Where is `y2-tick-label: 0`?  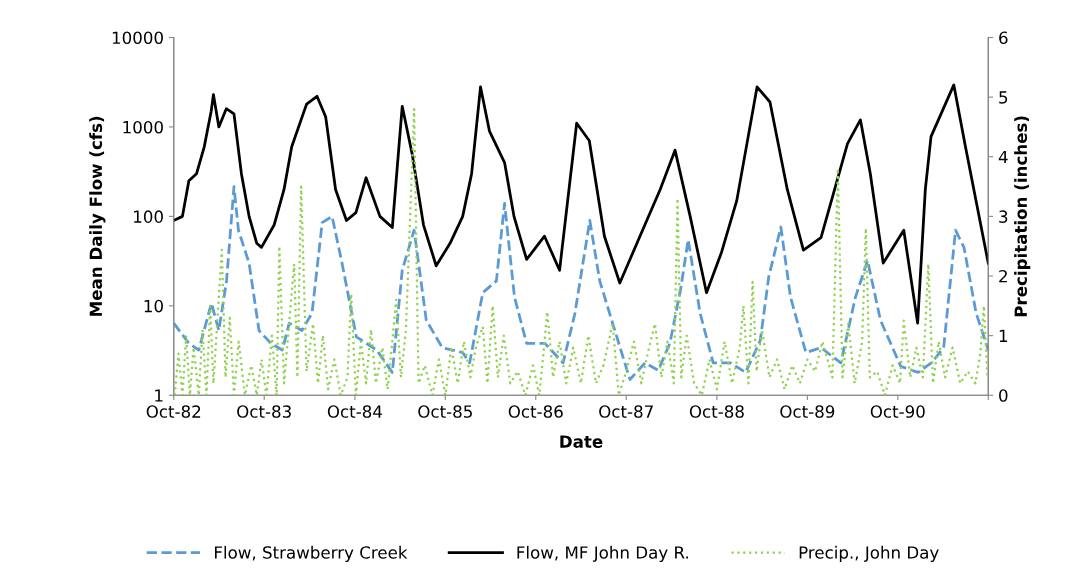 y2-tick-label: 0 is located at coordinates (1003, 395).